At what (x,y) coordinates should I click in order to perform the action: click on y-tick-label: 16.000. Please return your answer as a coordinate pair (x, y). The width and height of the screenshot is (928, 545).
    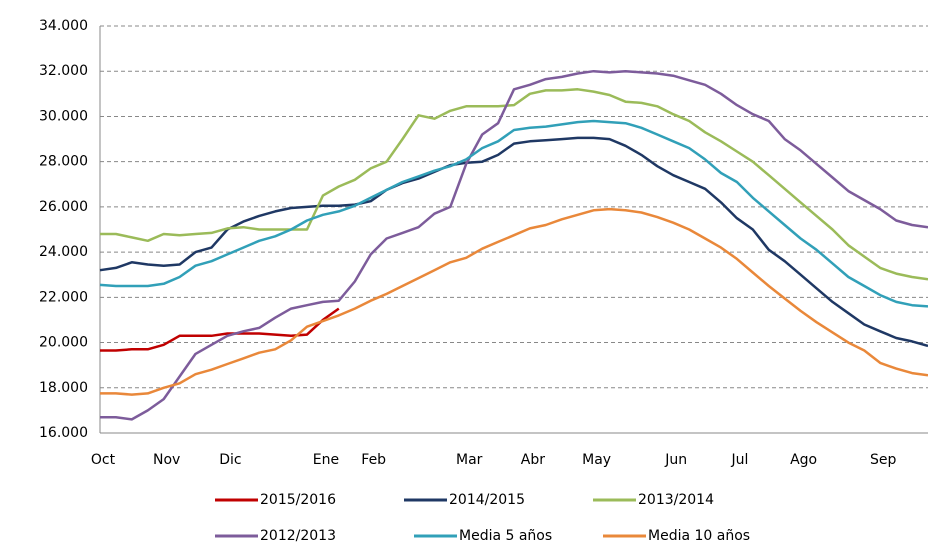
    Looking at the image, I should click on (63, 433).